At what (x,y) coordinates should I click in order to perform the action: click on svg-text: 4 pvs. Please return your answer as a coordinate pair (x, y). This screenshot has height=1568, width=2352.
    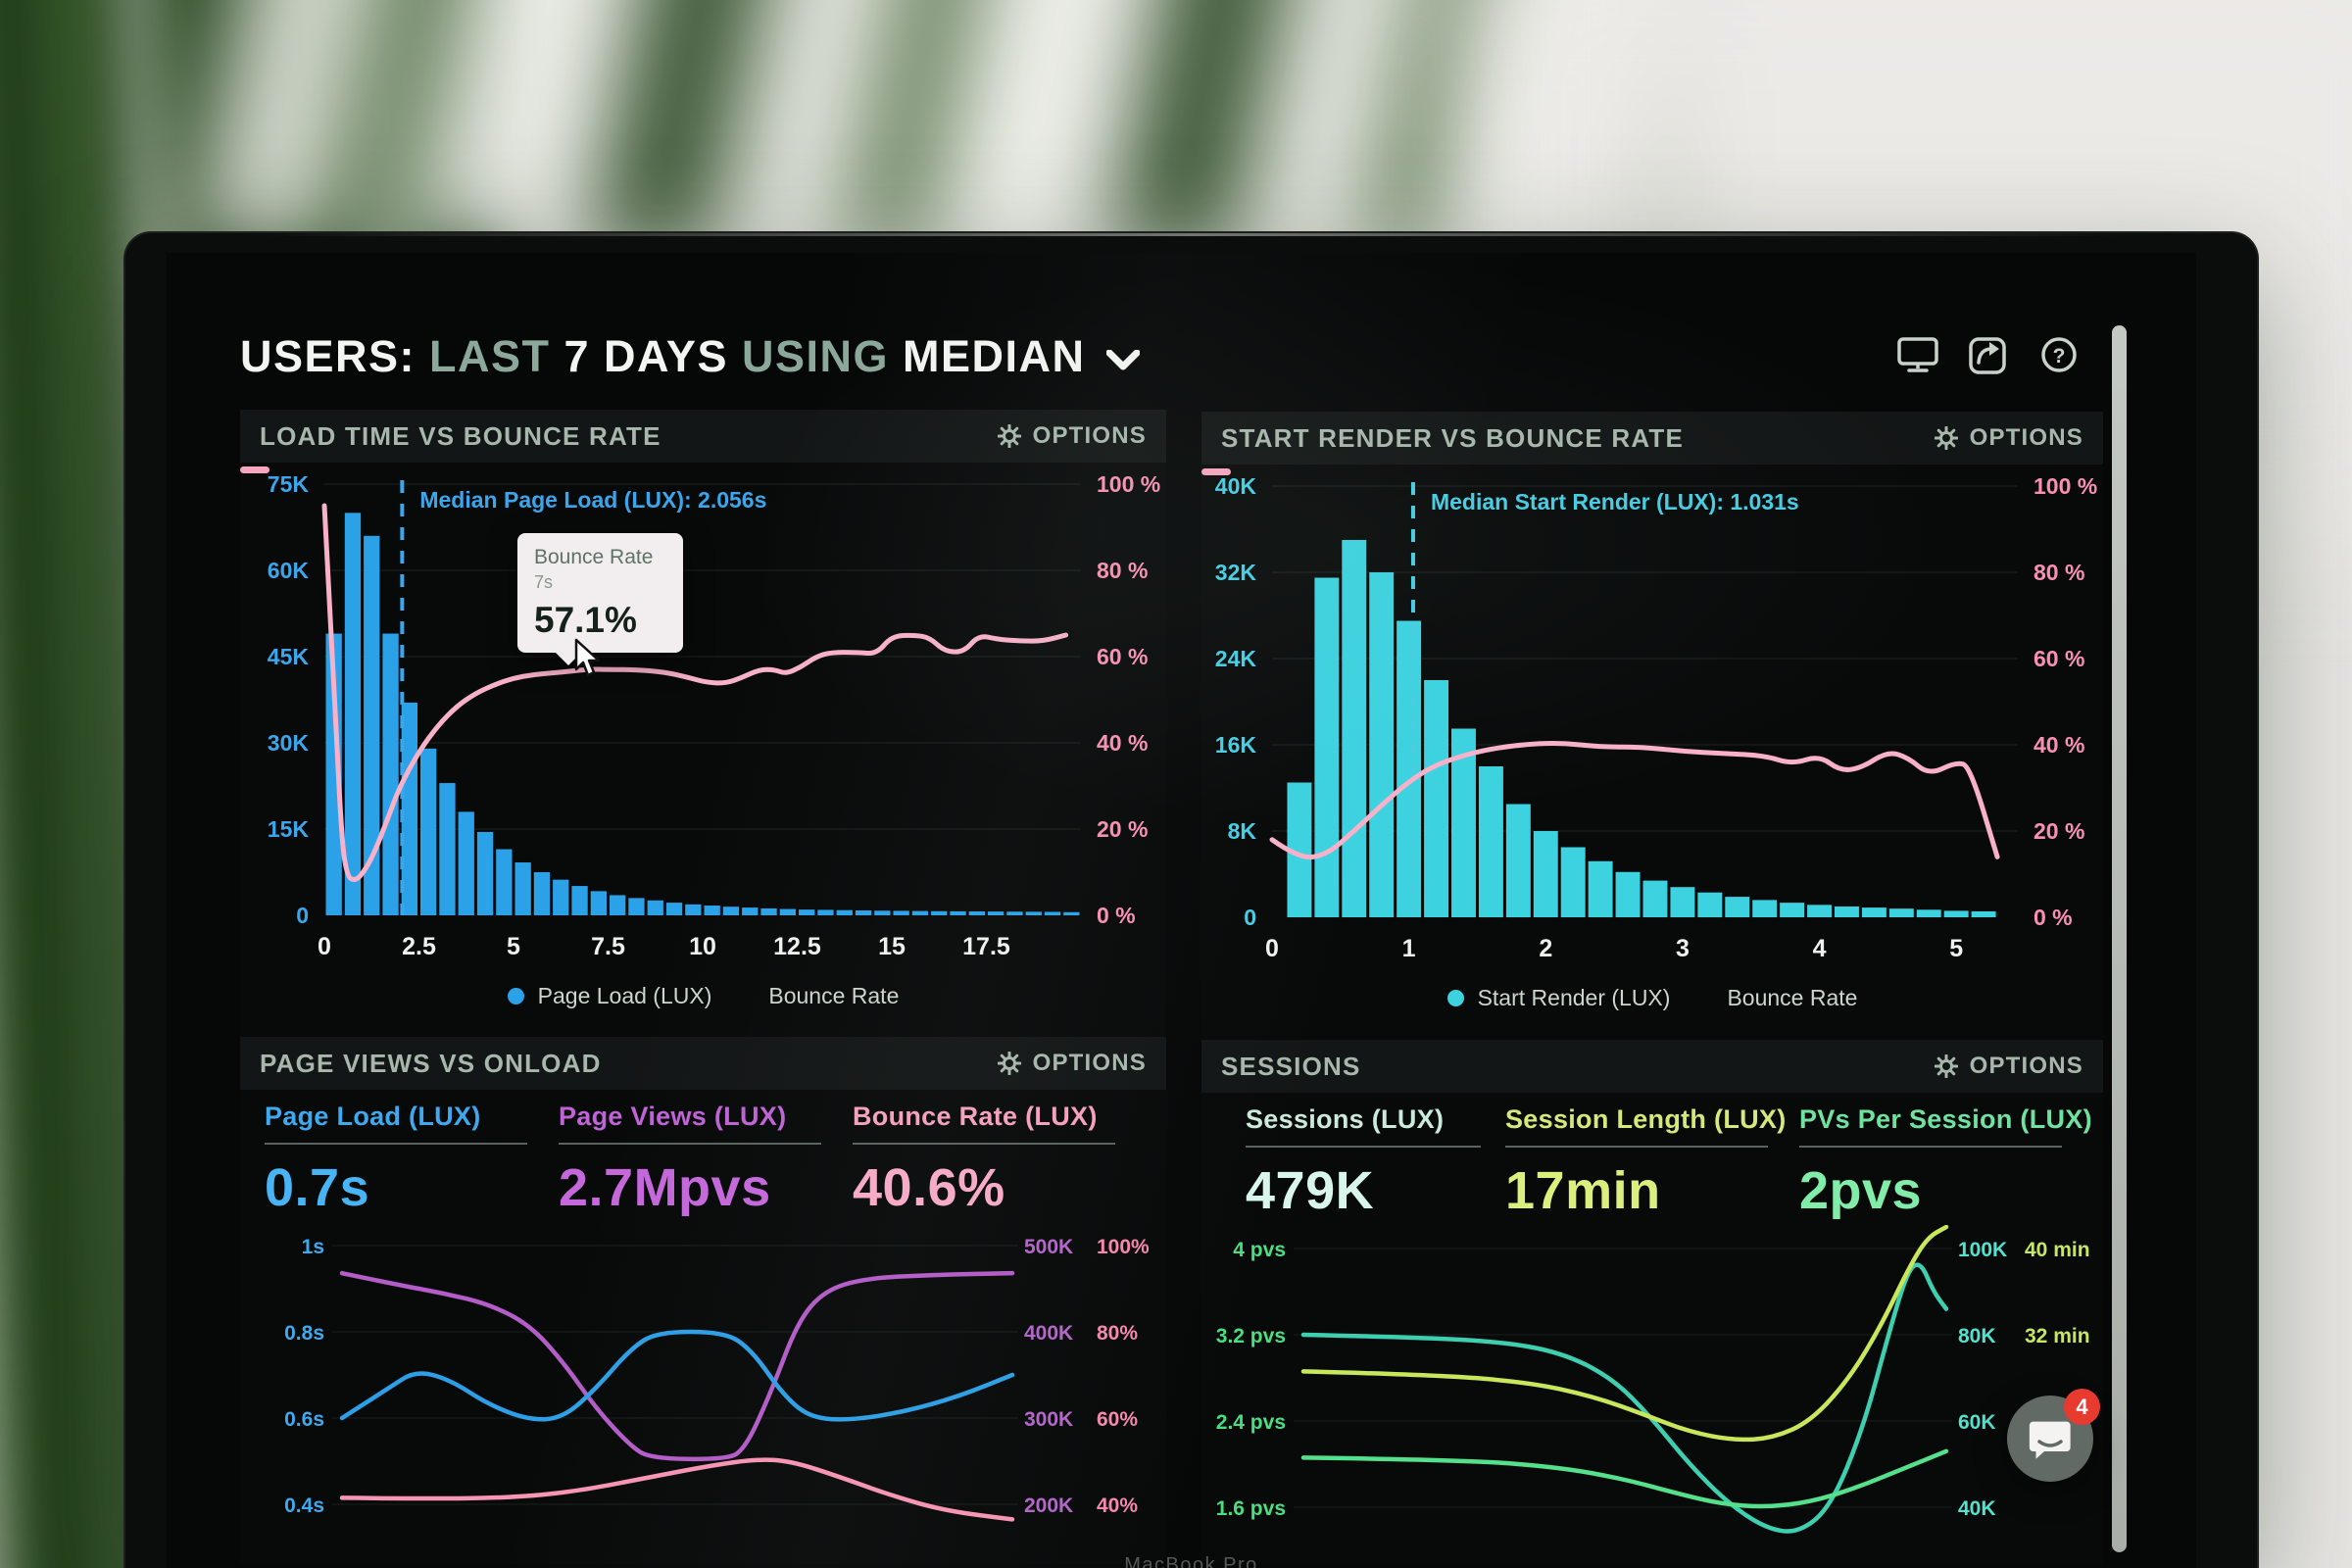
    Looking at the image, I should click on (1259, 1250).